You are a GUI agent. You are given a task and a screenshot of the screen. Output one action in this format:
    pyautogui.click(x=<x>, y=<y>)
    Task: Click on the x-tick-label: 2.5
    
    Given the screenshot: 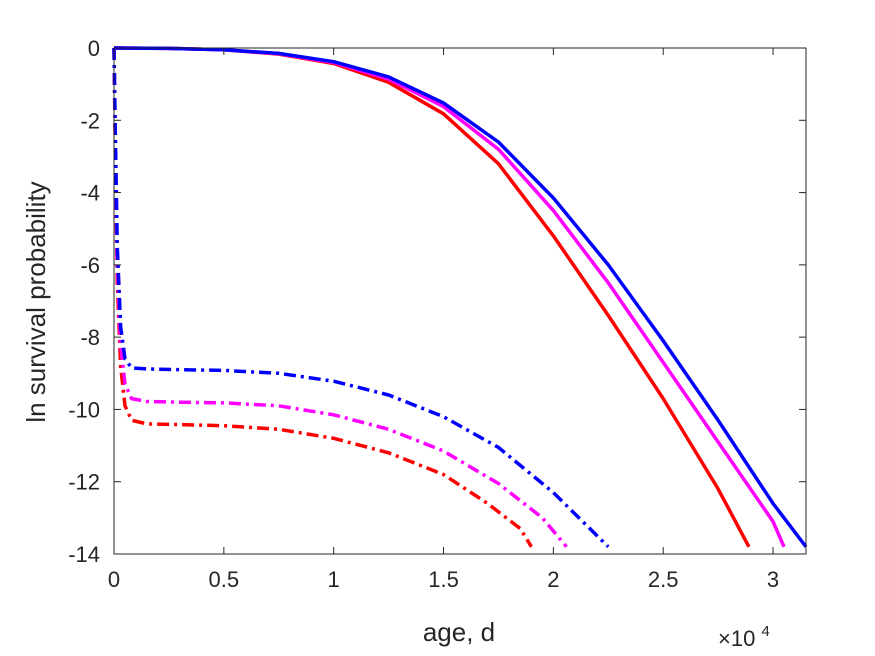 What is the action you would take?
    pyautogui.click(x=663, y=579)
    